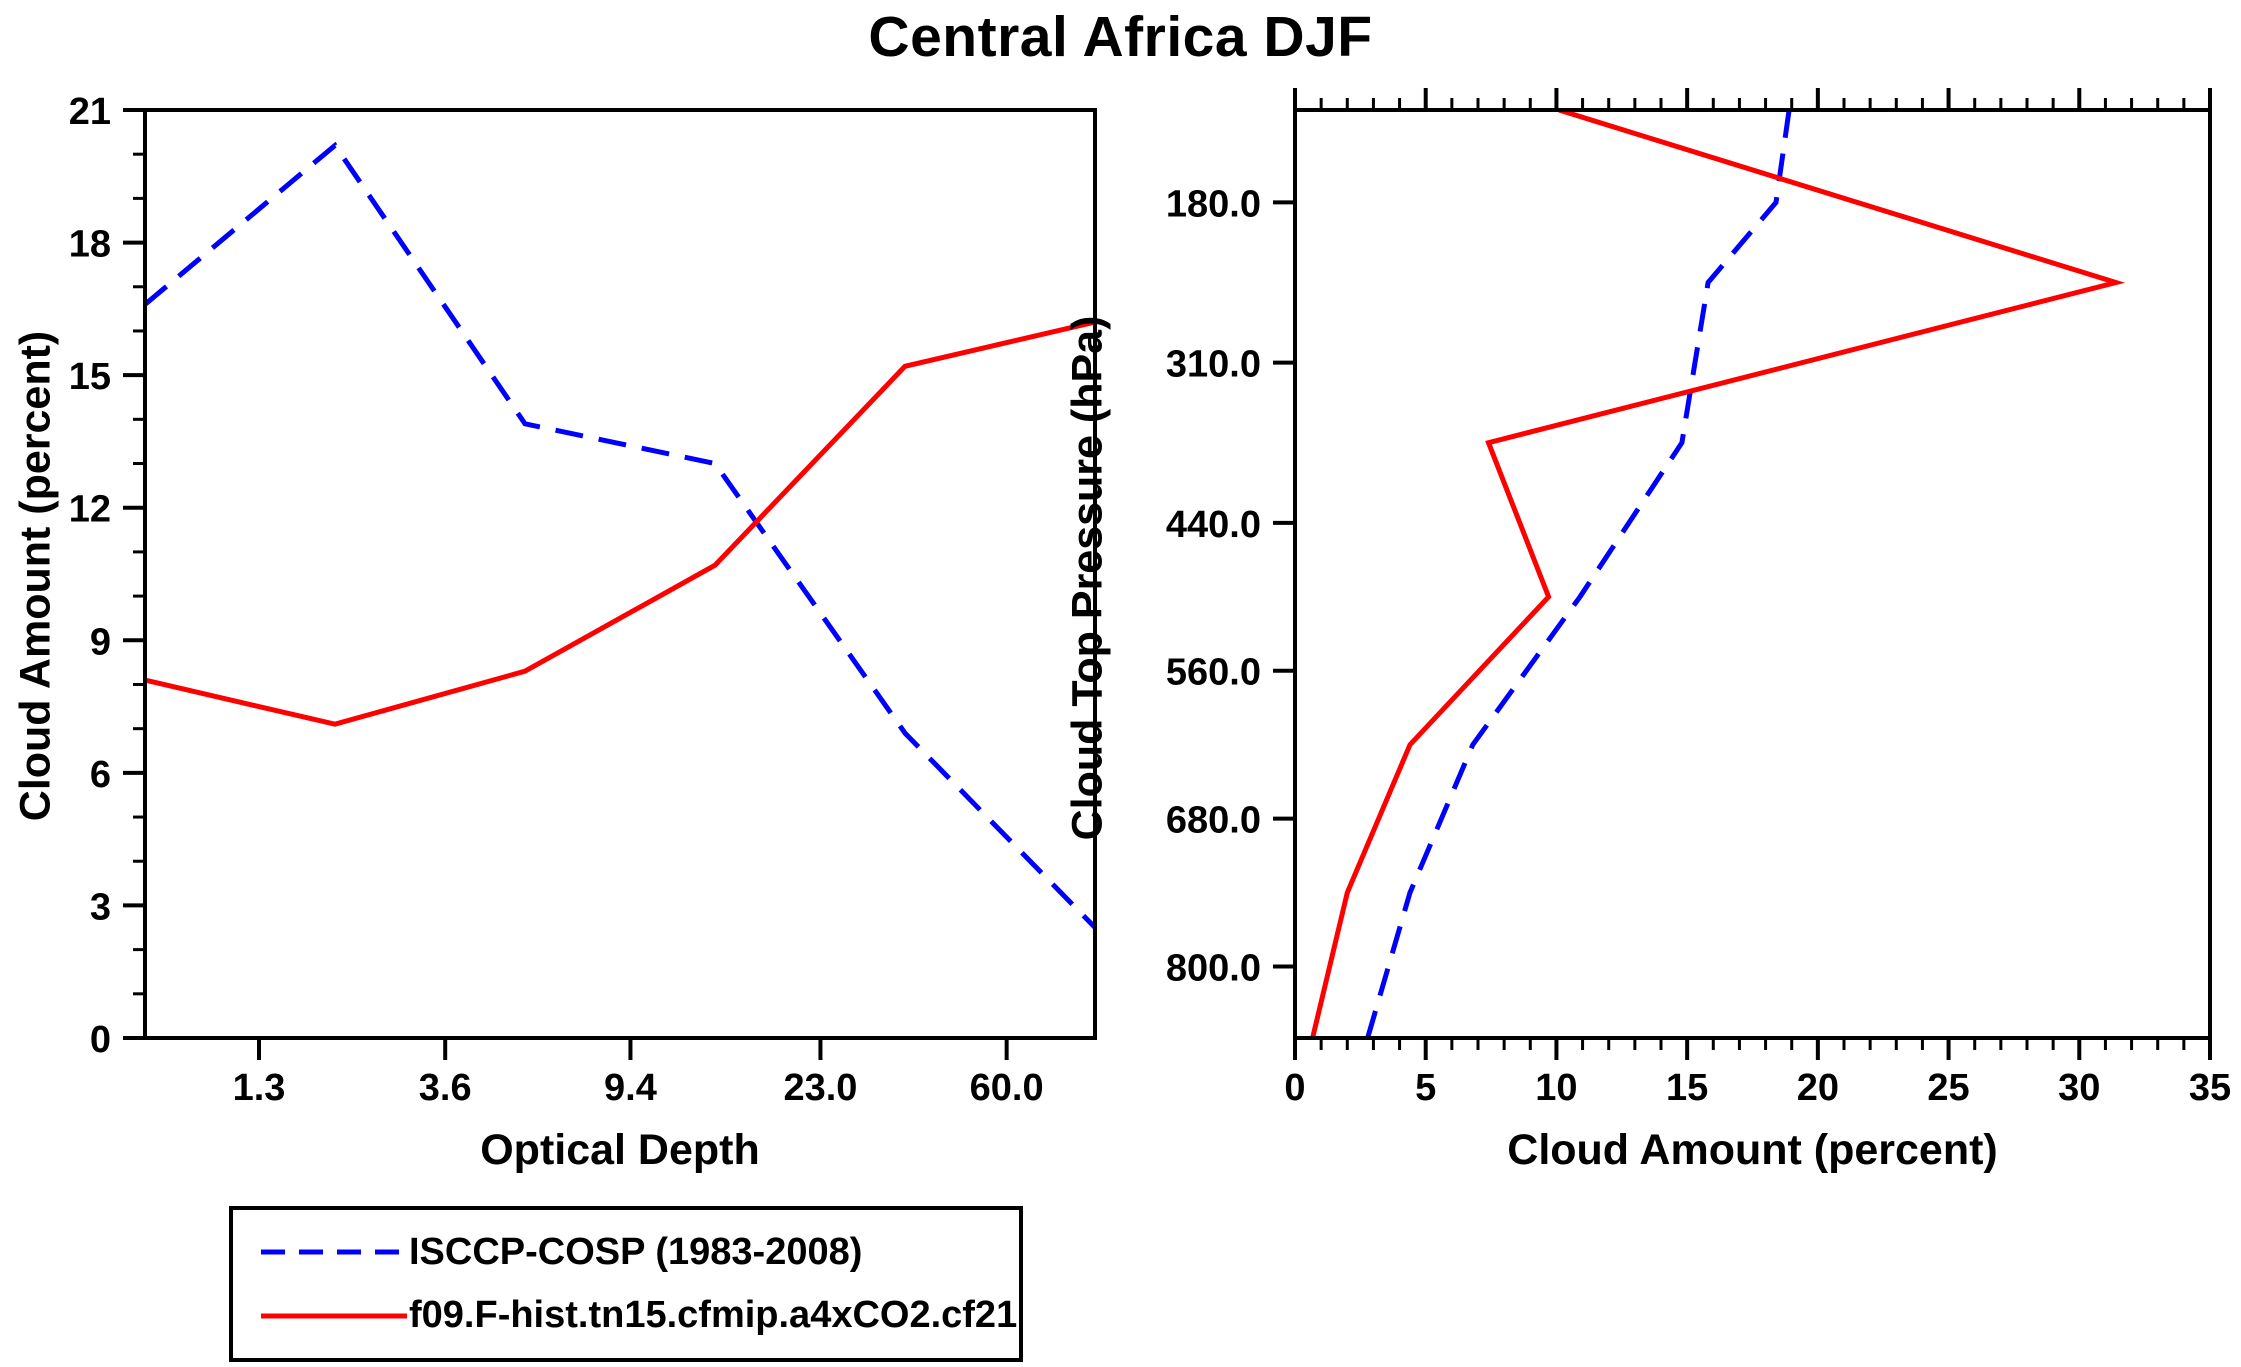 The height and width of the screenshot is (1367, 2241). I want to click on left-y-tick-label: 6, so click(100, 775).